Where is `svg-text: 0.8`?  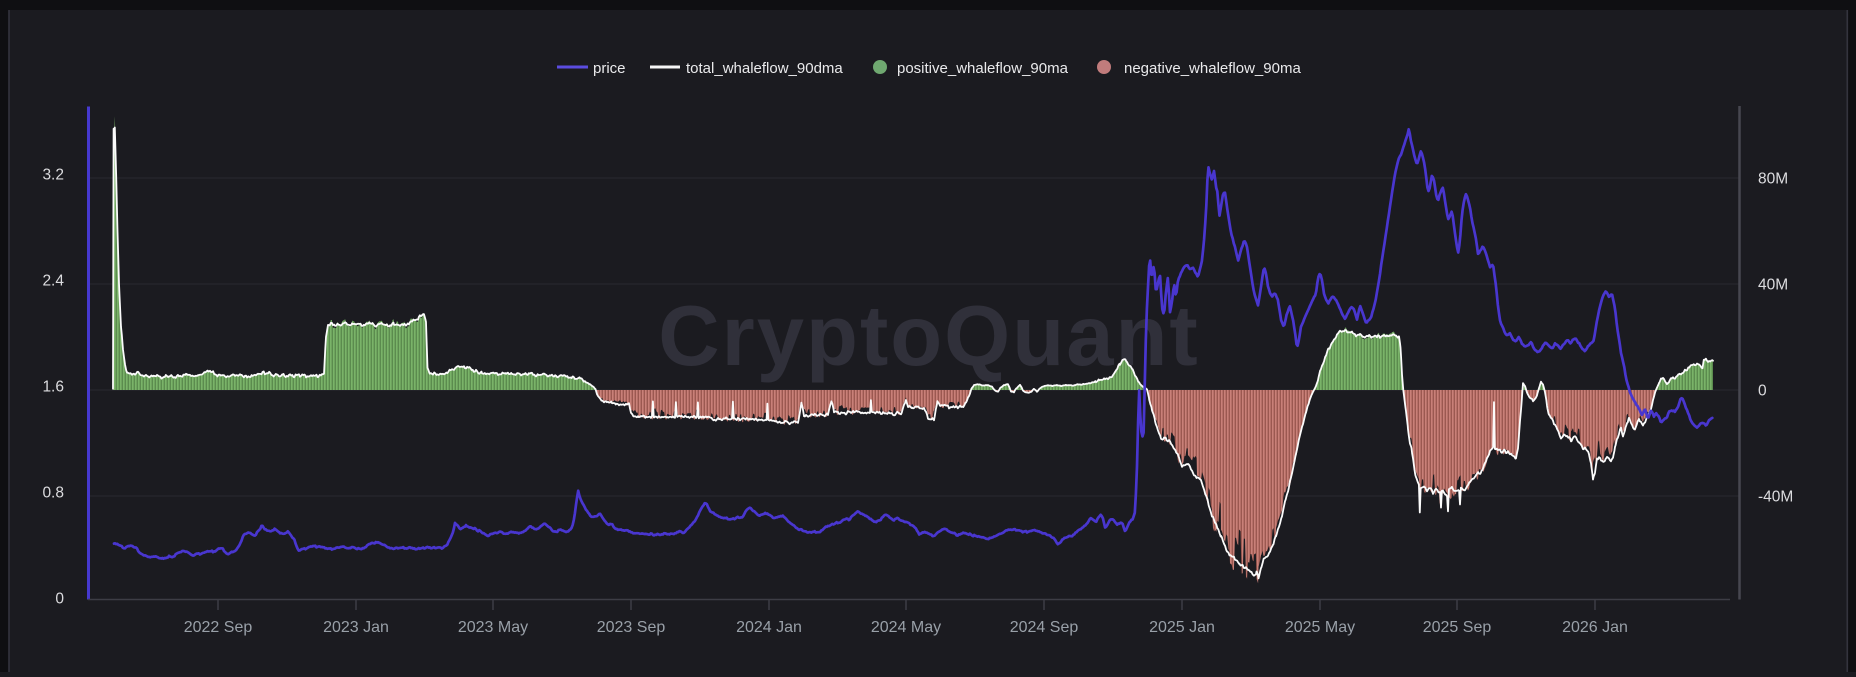 svg-text: 0.8 is located at coordinates (53, 493).